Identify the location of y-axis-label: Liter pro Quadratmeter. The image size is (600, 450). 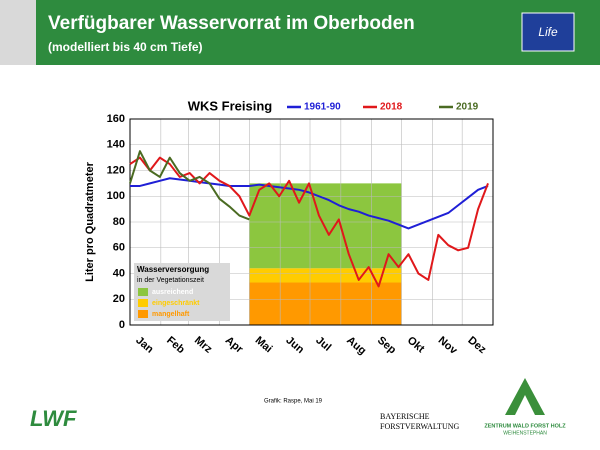
(90, 221).